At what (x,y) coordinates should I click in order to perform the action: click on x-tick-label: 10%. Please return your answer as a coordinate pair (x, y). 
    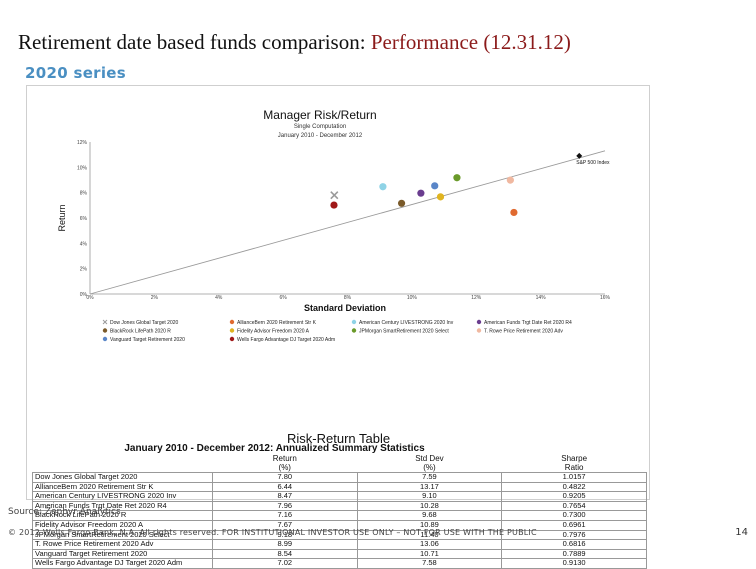
    Looking at the image, I should click on (412, 298).